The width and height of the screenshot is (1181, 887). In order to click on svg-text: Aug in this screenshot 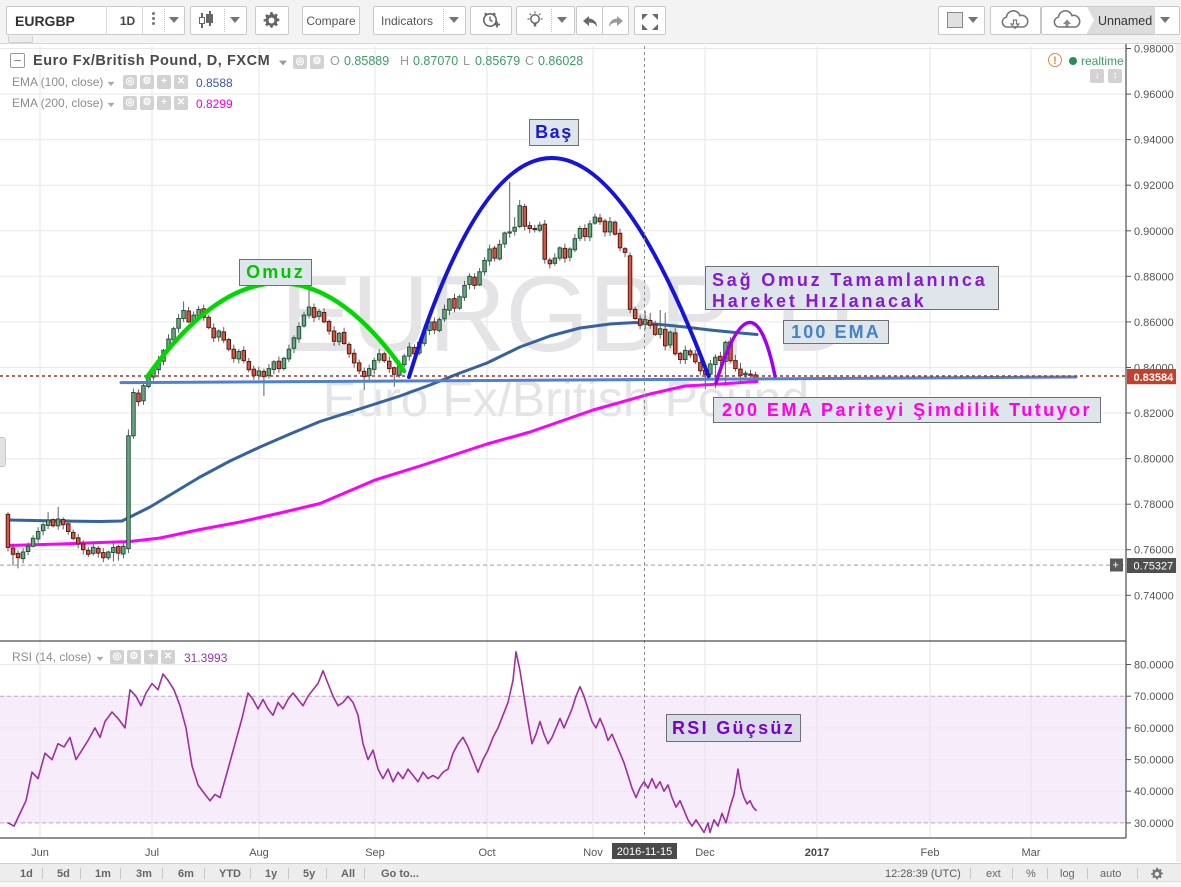, I will do `click(259, 853)`.